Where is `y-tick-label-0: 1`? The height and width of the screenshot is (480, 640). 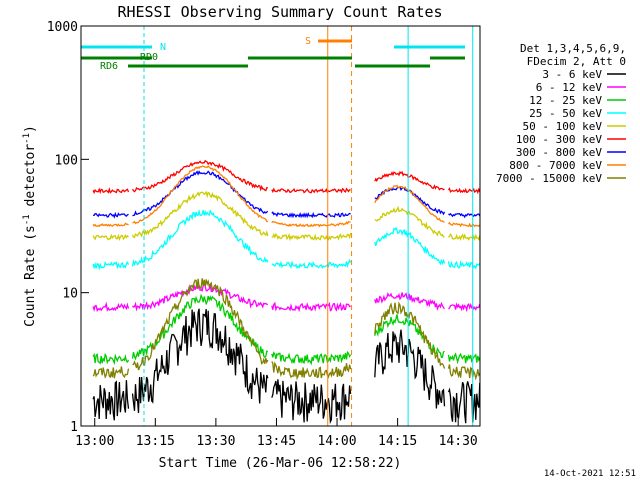
y-tick-label-0: 1 is located at coordinates (74, 427).